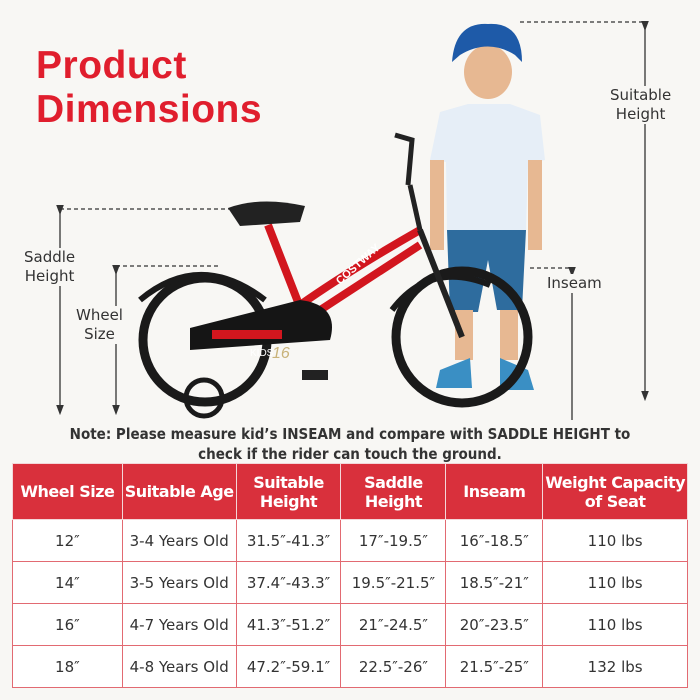  What do you see at coordinates (179, 666) in the screenshot?
I see `table-cell: 4-8 Years Old` at bounding box center [179, 666].